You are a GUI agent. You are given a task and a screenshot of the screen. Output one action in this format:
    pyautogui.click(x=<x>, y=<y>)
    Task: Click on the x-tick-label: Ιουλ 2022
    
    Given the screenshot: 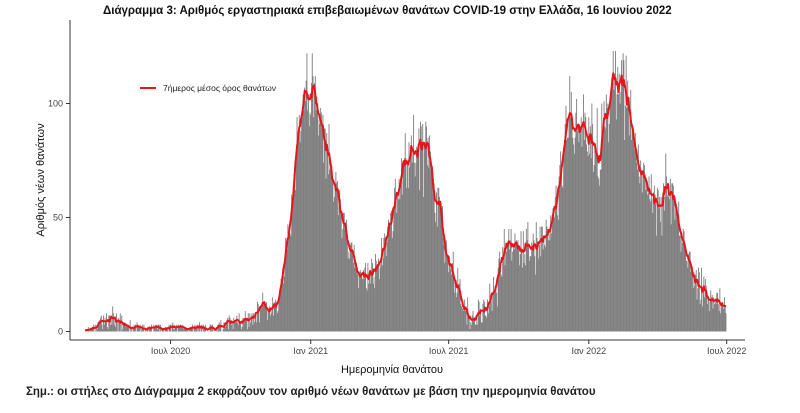 What is the action you would take?
    pyautogui.click(x=726, y=351)
    